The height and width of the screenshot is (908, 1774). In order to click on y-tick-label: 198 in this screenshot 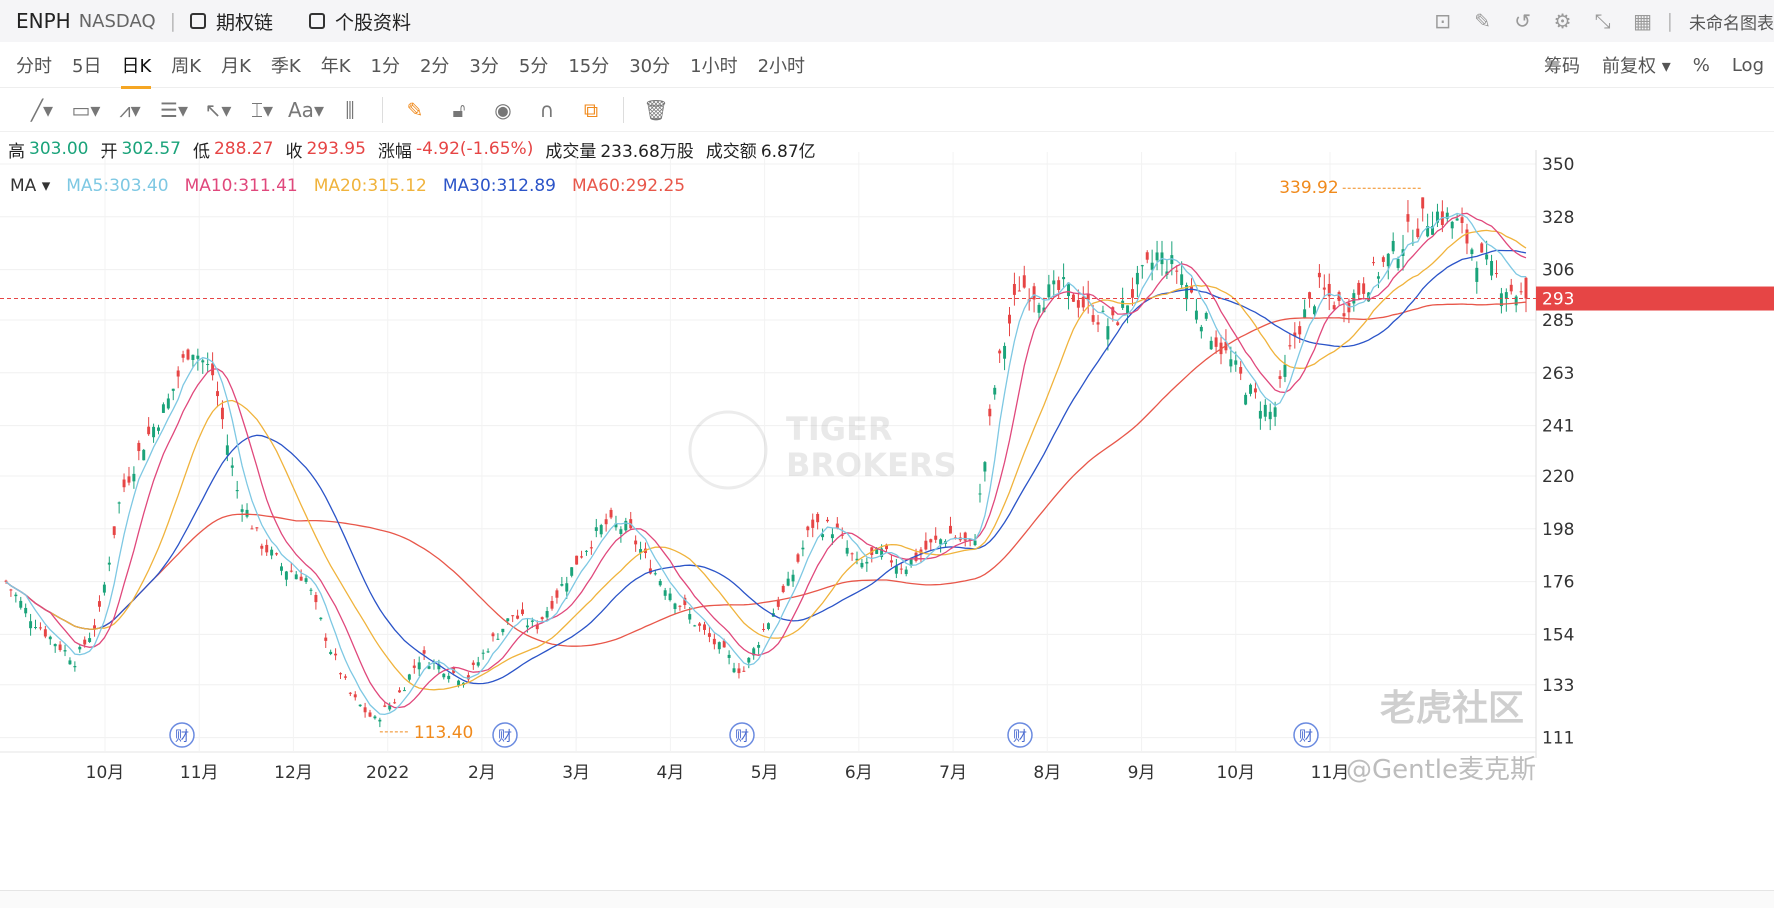, I will do `click(1558, 530)`.